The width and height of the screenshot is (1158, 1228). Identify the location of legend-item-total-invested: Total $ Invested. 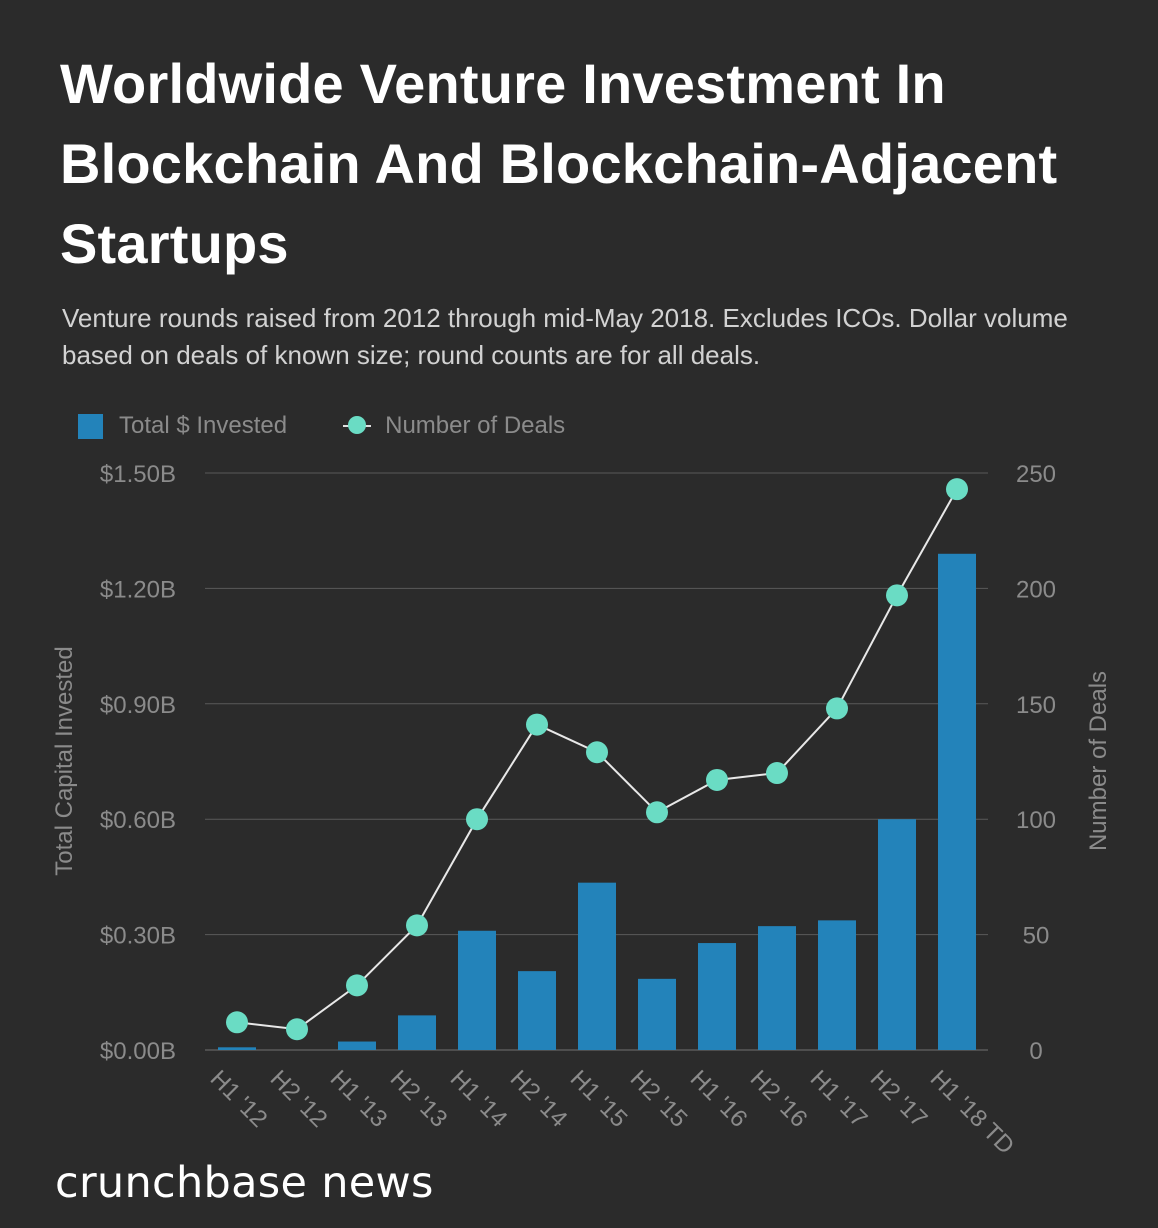
(182, 426).